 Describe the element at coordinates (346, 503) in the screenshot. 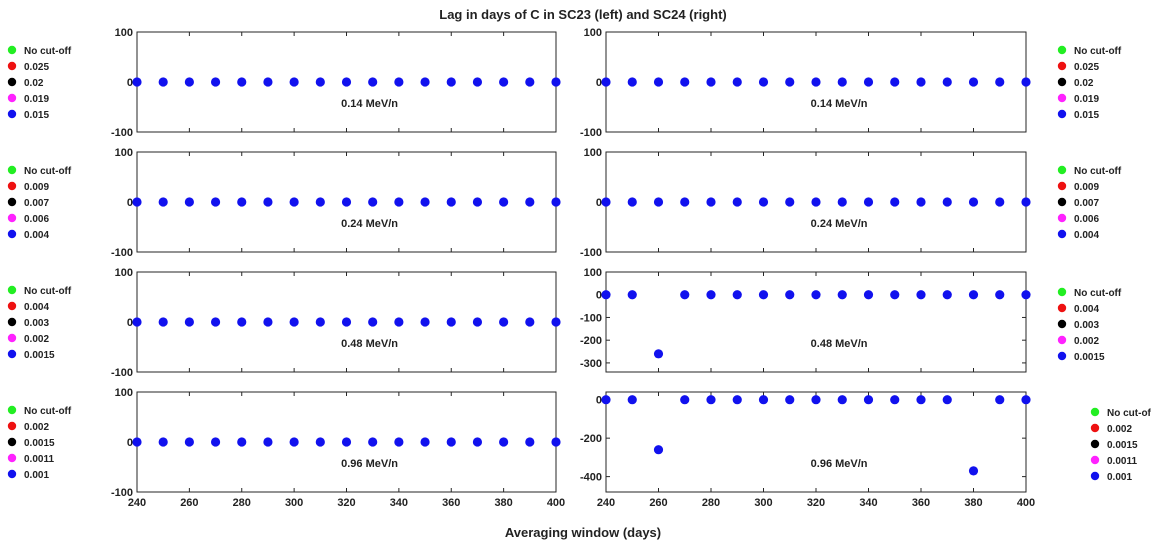

I see `x-tick-label: 320` at that location.